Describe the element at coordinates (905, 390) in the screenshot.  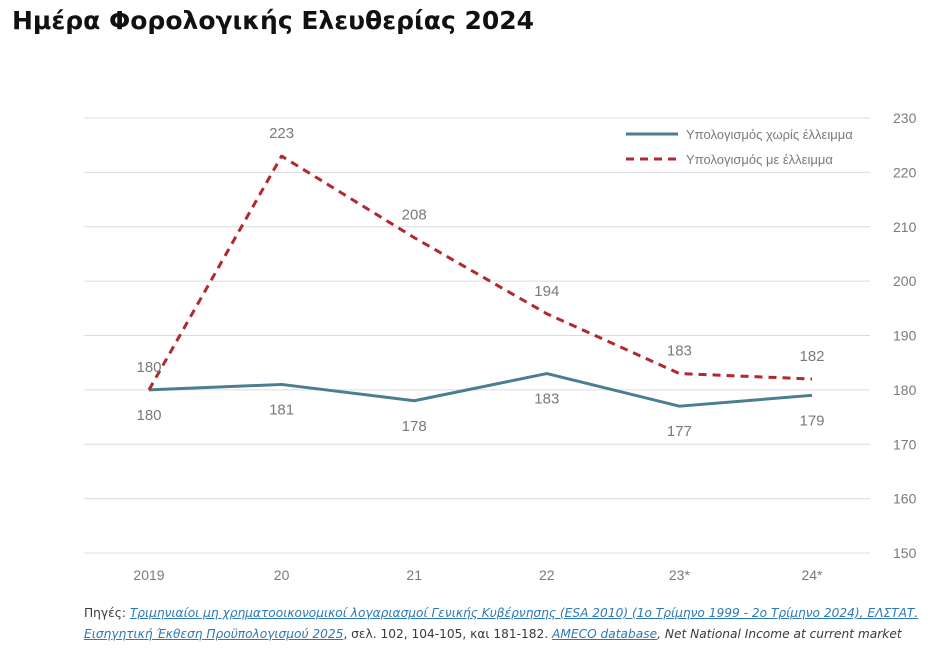
I see `y-tick-label: 180` at that location.